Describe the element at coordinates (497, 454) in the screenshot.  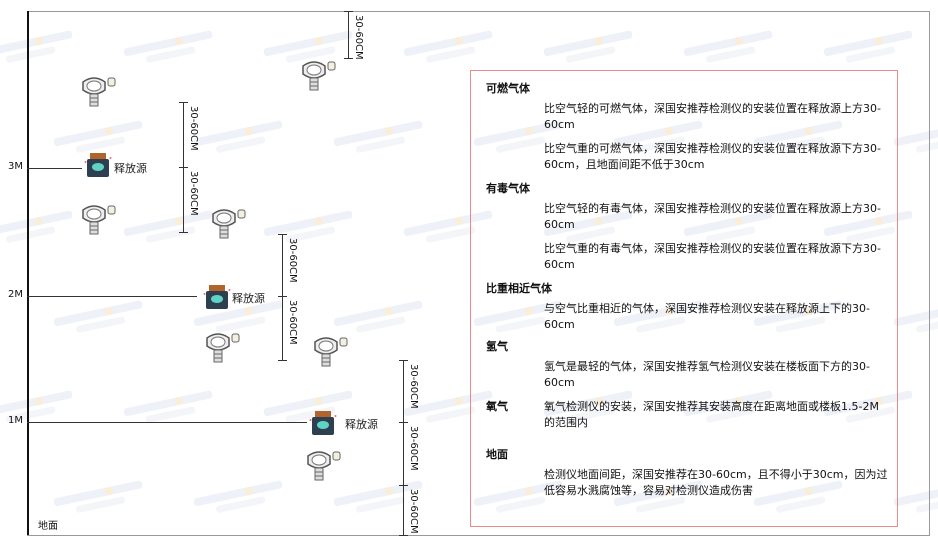
I see `heading-ground: 地面` at that location.